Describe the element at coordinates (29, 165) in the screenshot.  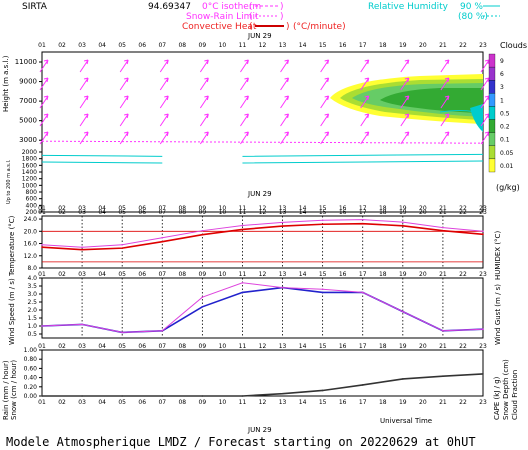
I see `height-low-tick-label-2: 1600` at that location.